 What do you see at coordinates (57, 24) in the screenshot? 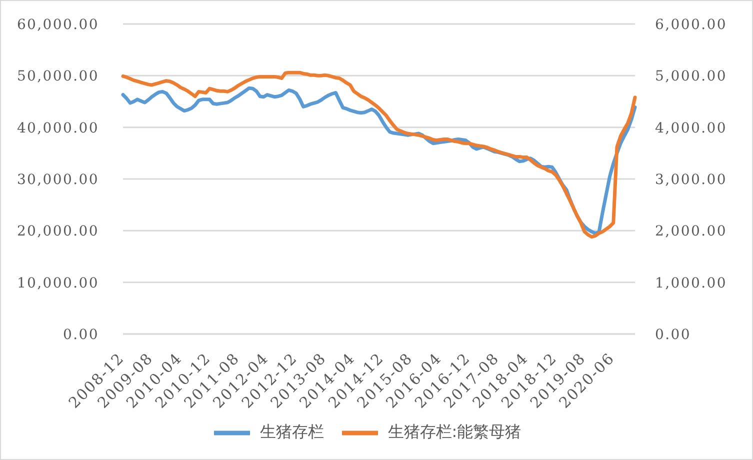
I see `y-tick-label: 60,000.00` at bounding box center [57, 24].